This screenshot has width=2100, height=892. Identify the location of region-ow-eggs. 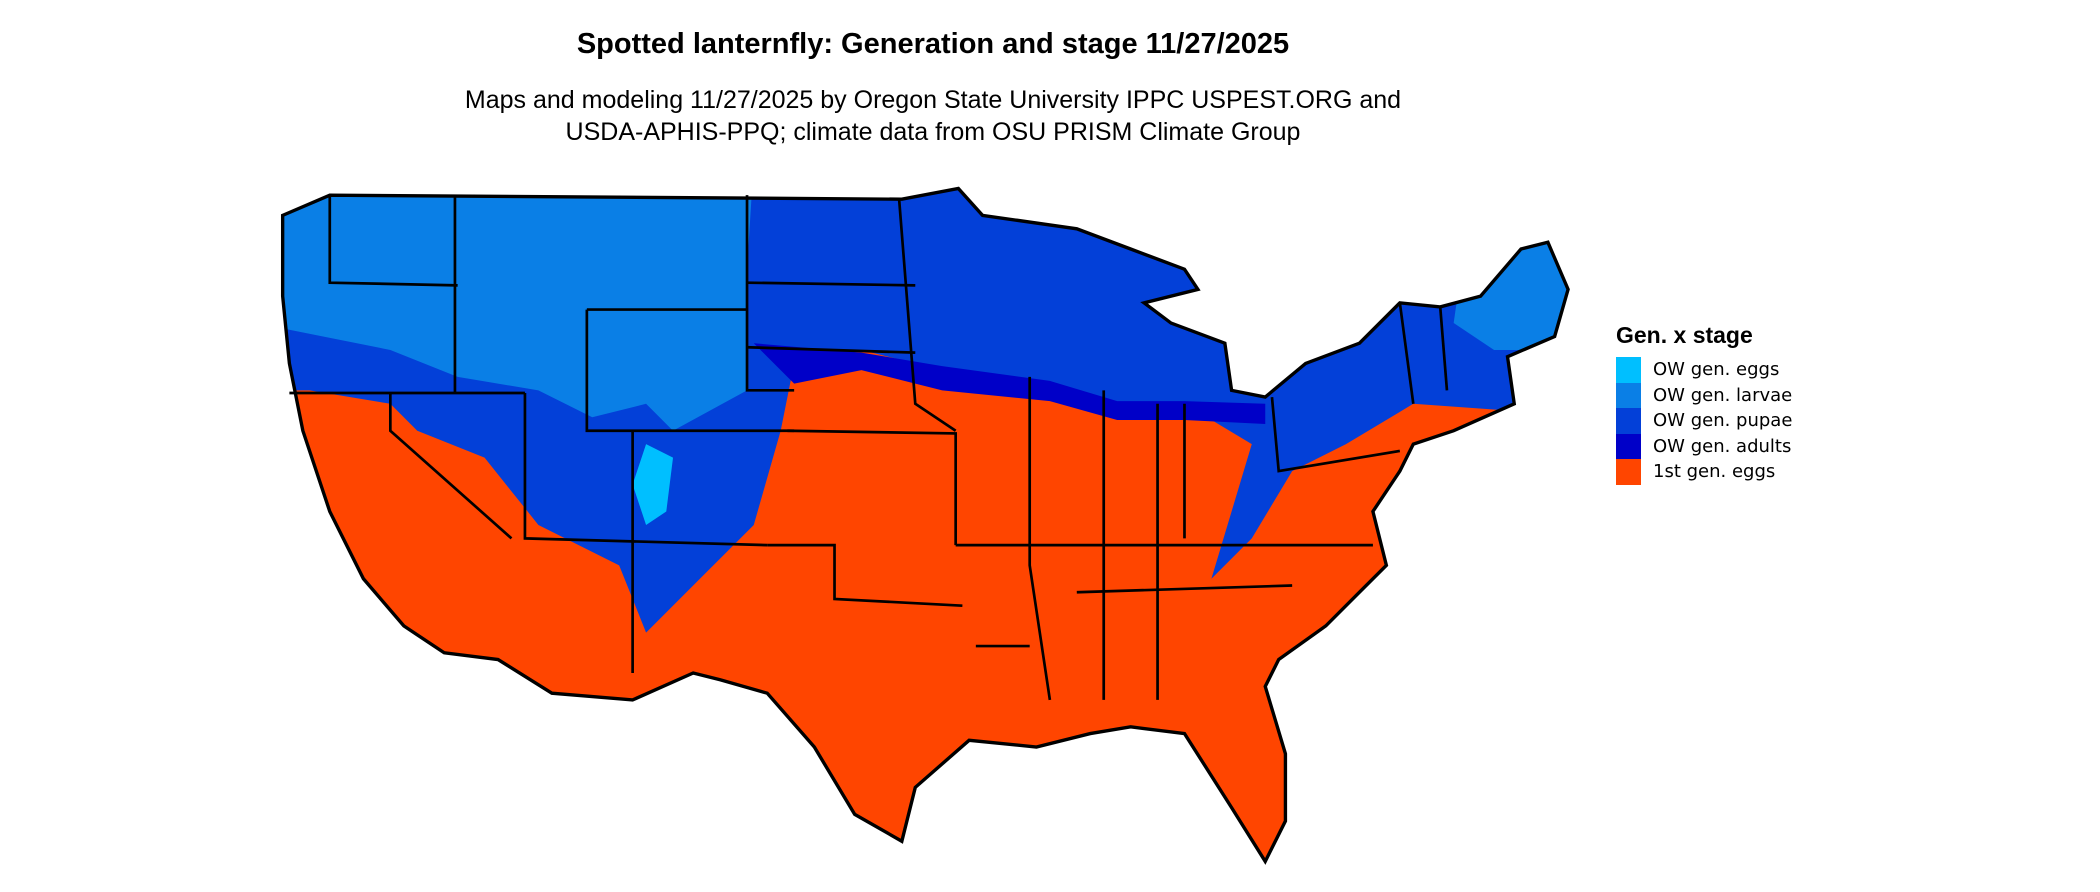
(652, 484).